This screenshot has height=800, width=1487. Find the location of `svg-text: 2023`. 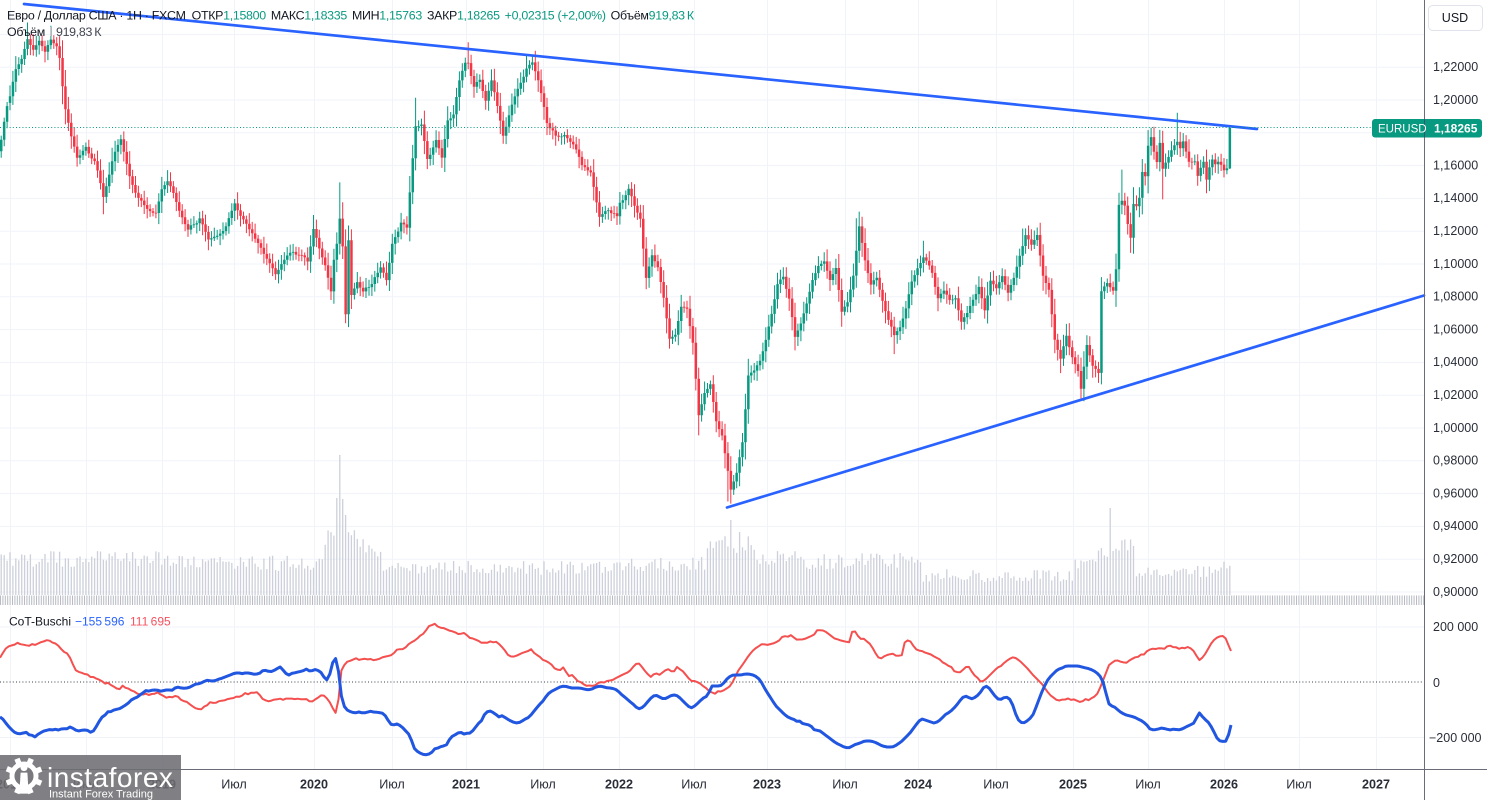

svg-text: 2023 is located at coordinates (767, 785).